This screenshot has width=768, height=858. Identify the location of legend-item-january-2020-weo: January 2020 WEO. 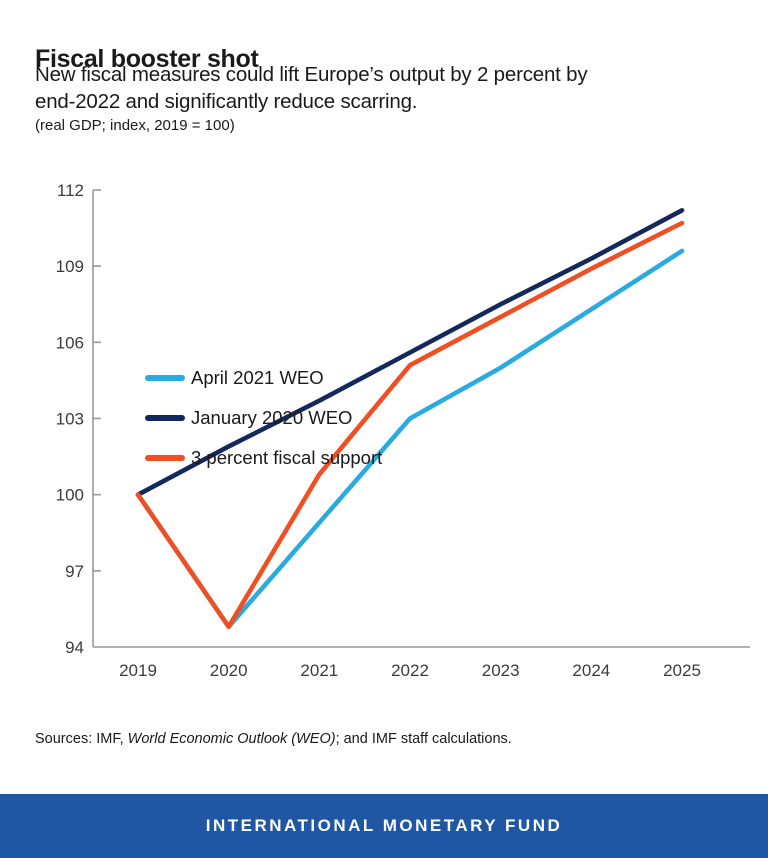
(263, 418).